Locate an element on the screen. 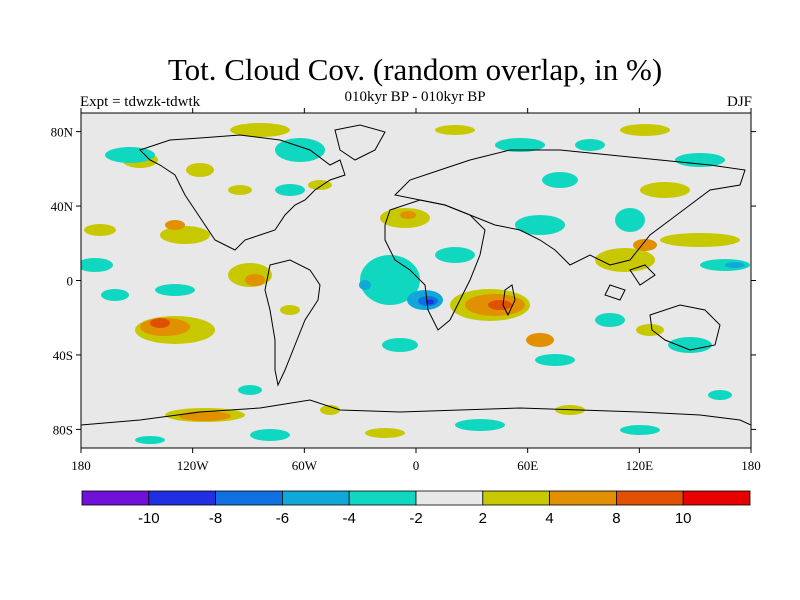 This screenshot has height=600, width=800. colorbar-label: -2 is located at coordinates (415, 518).